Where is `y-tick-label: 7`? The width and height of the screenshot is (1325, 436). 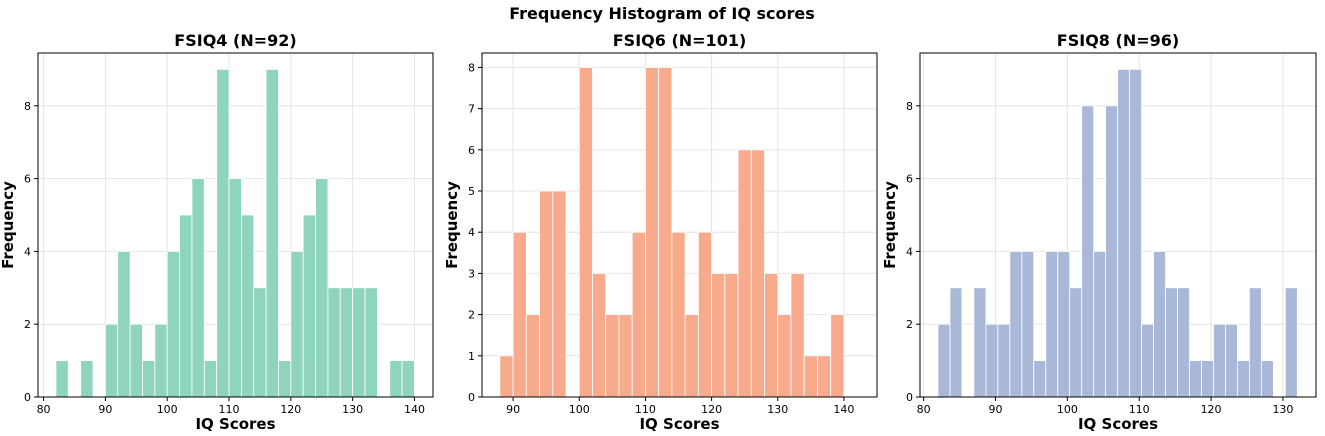
y-tick-label: 7 is located at coordinates (471, 109).